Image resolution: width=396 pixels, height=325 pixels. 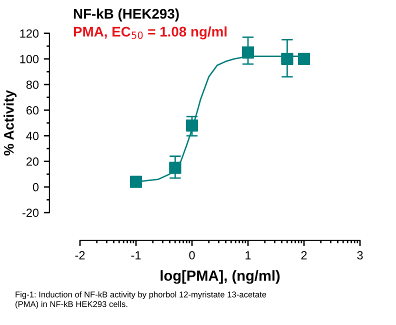 What do you see at coordinates (29, 33) in the screenshot?
I see `y-tick-label: 120` at bounding box center [29, 33].